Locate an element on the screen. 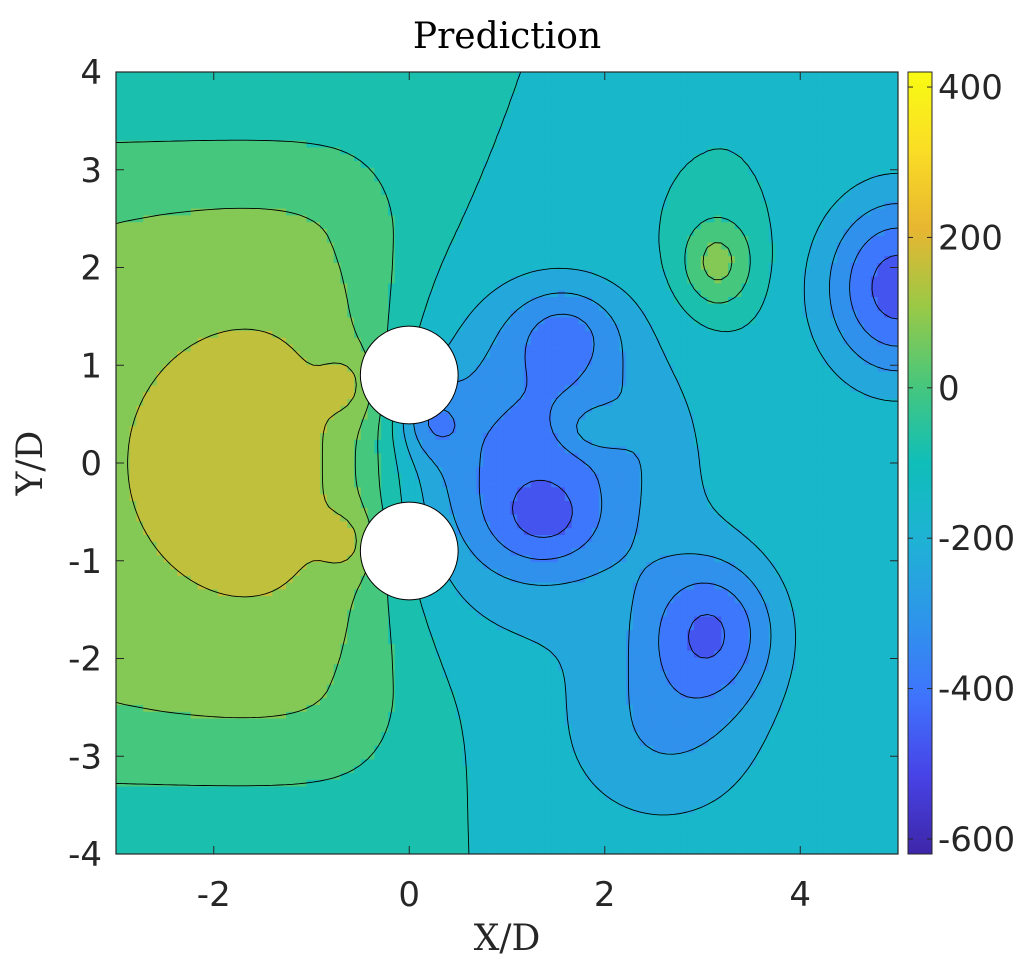 The width and height of the screenshot is (1034, 966). colorbar: -600 -400 -200 0 200 400 is located at coordinates (961, 464).